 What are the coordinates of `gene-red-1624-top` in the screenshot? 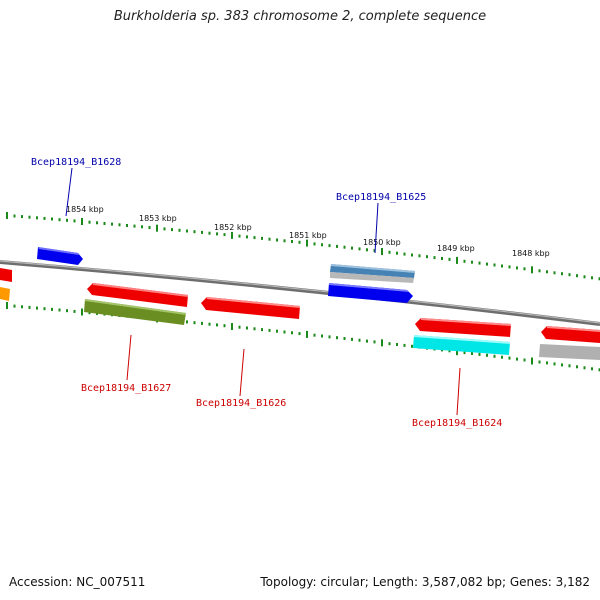 It's located at (463, 327).